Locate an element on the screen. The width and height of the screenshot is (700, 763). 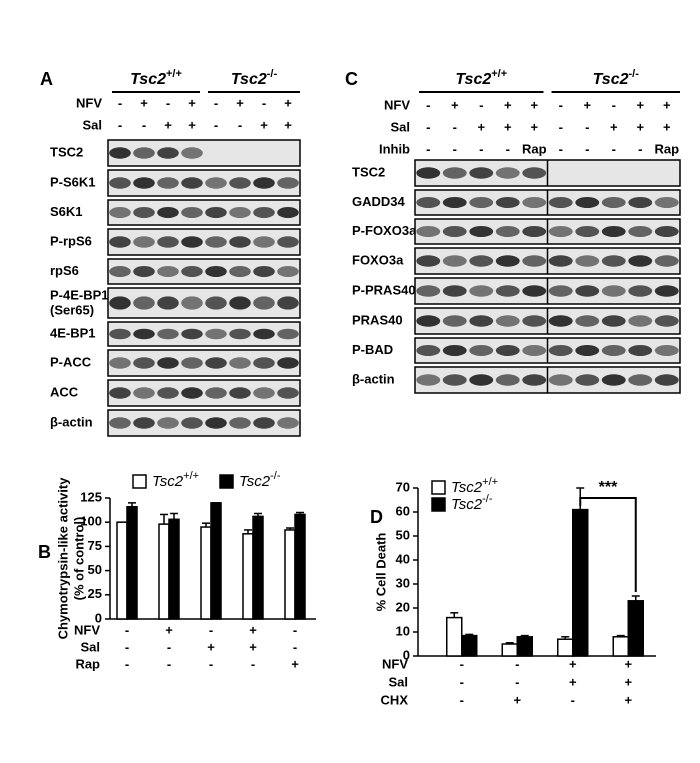
panel-label: B is located at coordinates (44, 552).